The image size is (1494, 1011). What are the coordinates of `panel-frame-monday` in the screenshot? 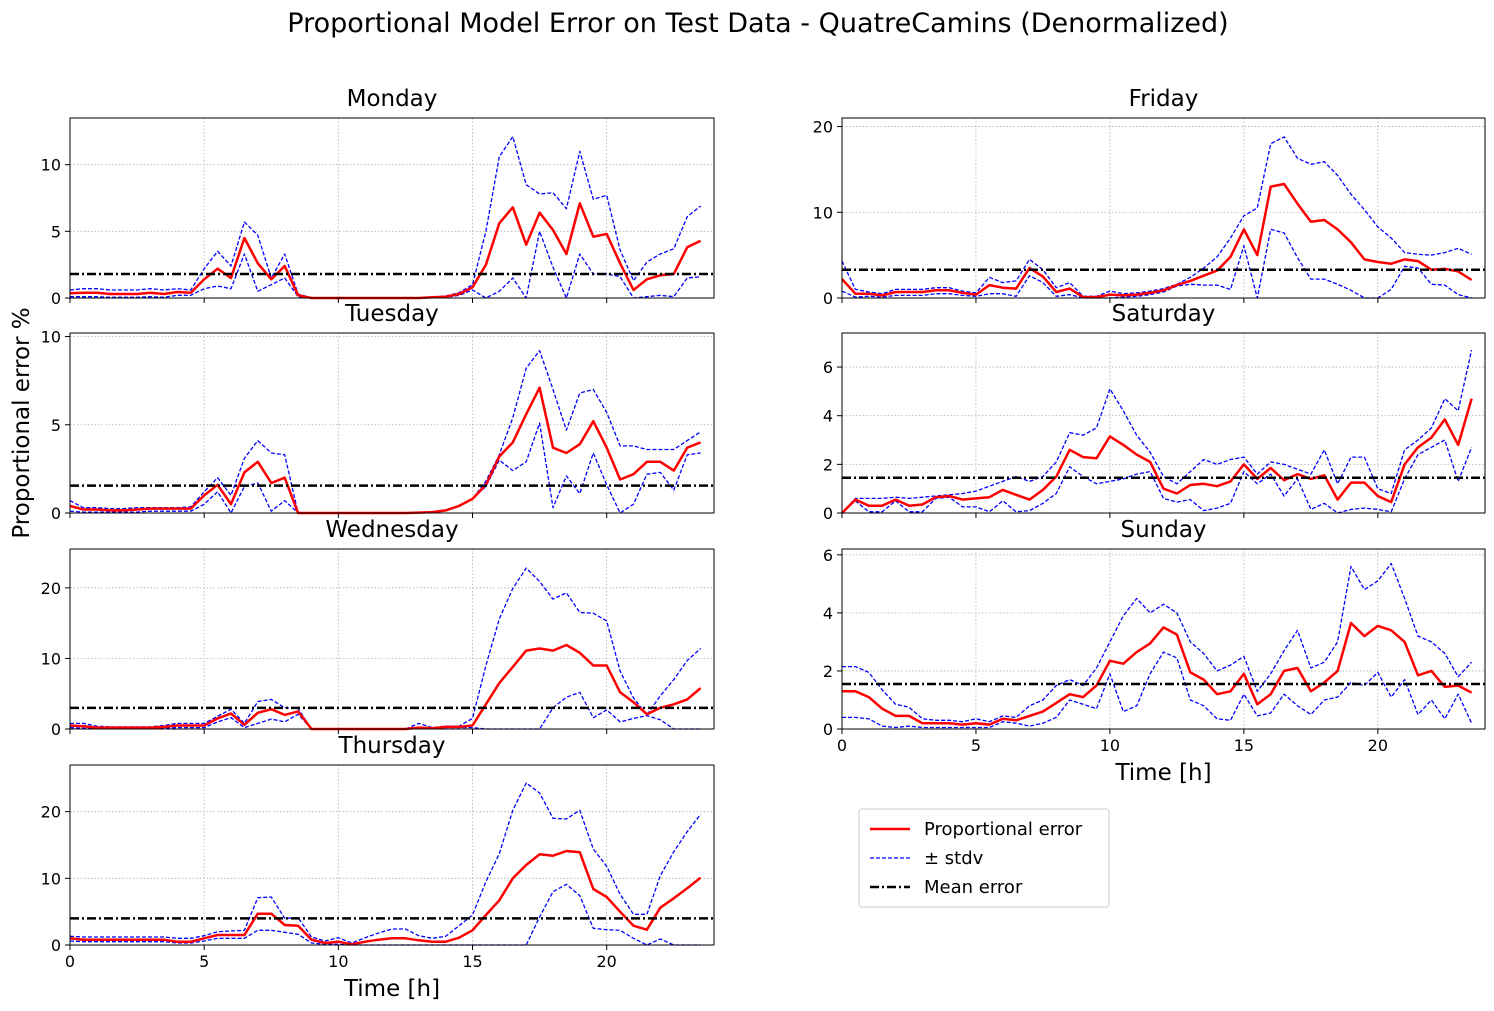 It's located at (392, 208).